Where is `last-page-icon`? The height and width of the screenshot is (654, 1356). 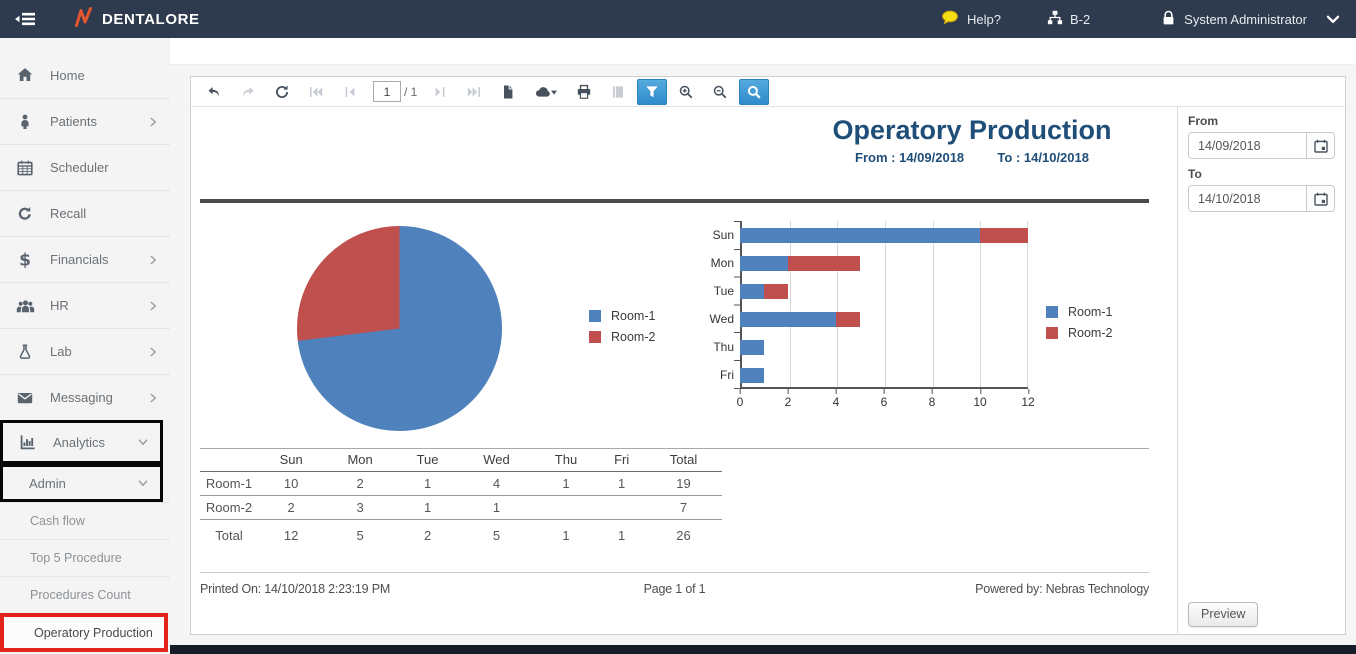 last-page-icon is located at coordinates (474, 92).